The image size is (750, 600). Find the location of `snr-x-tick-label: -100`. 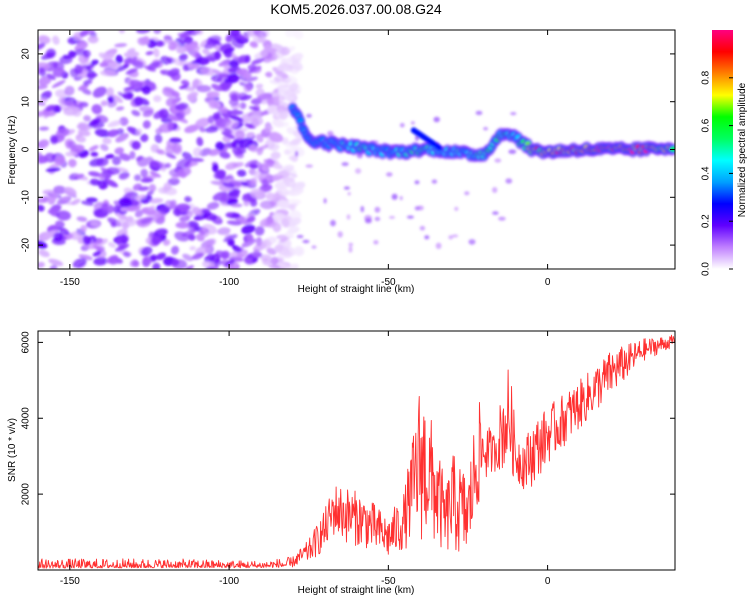

snr-x-tick-label: -100 is located at coordinates (229, 581).